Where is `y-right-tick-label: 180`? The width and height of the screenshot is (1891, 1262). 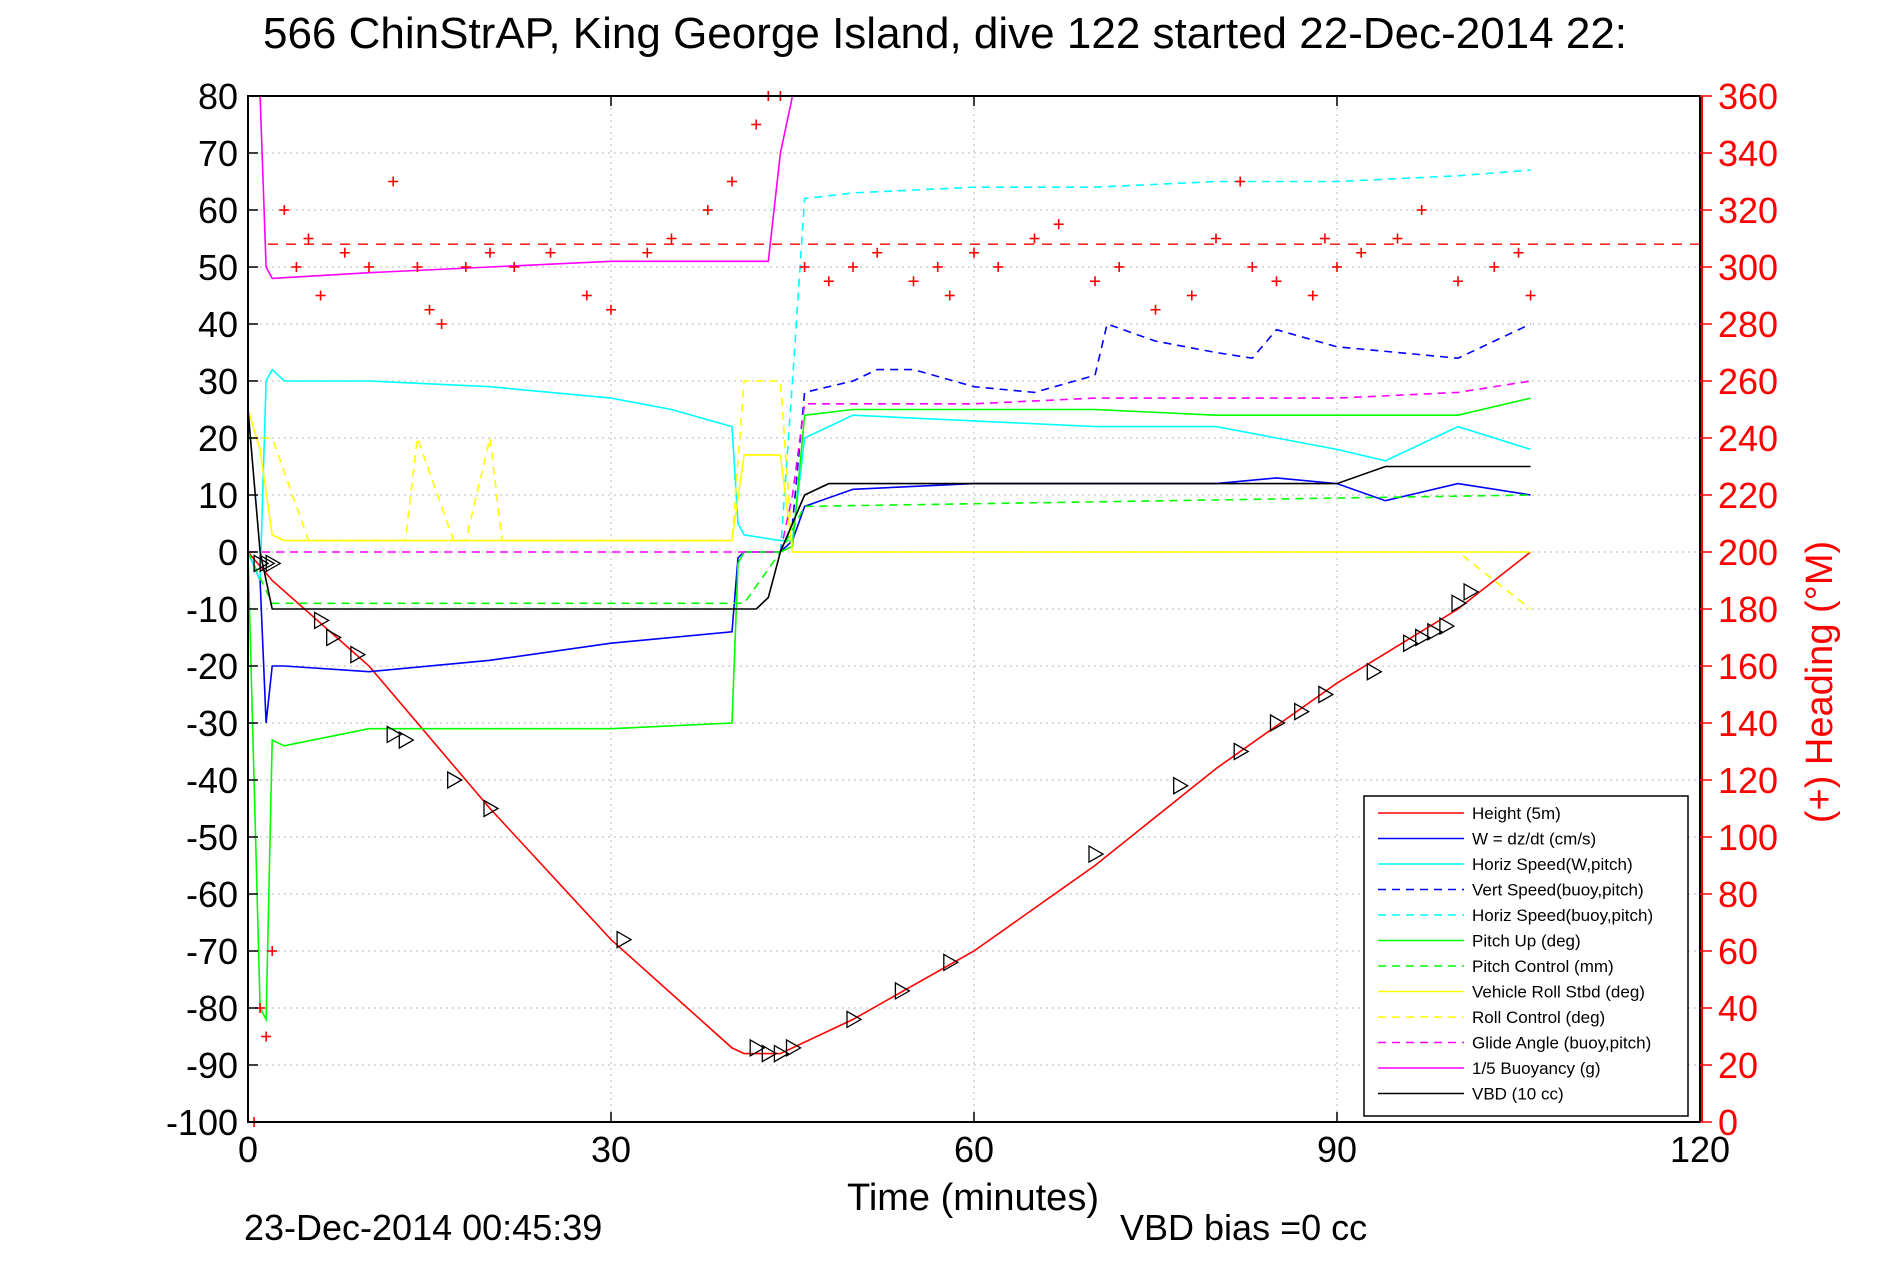 y-right-tick-label: 180 is located at coordinates (1748, 609).